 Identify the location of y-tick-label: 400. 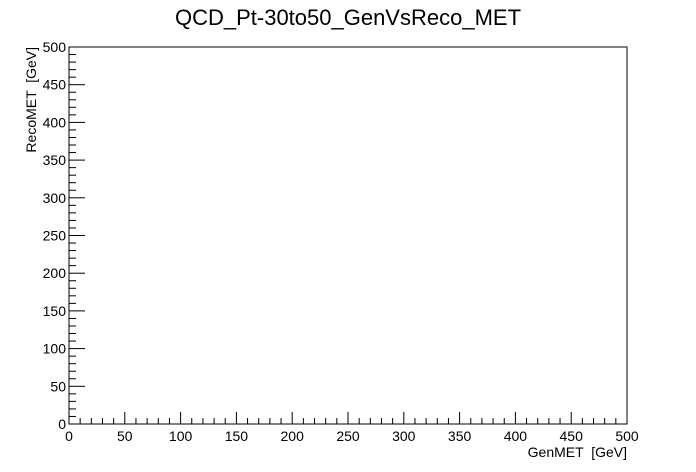
(55, 122).